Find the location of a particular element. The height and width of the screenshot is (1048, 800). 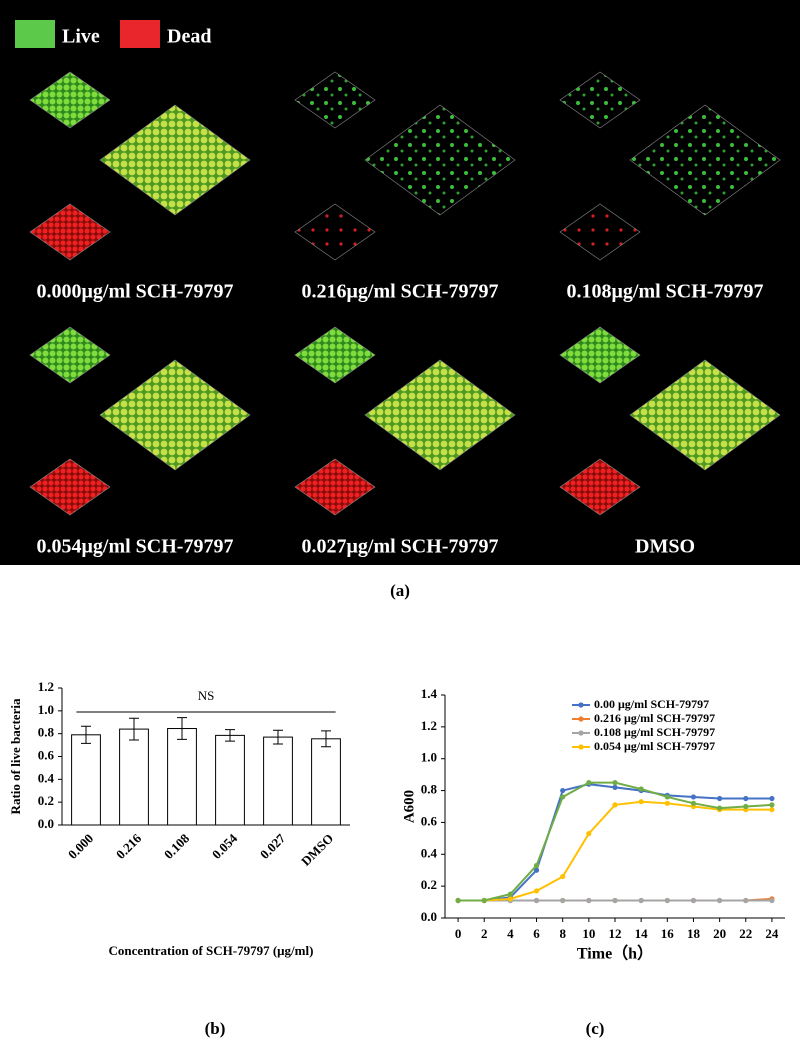

x-tick-label: 0 is located at coordinates (458, 933).